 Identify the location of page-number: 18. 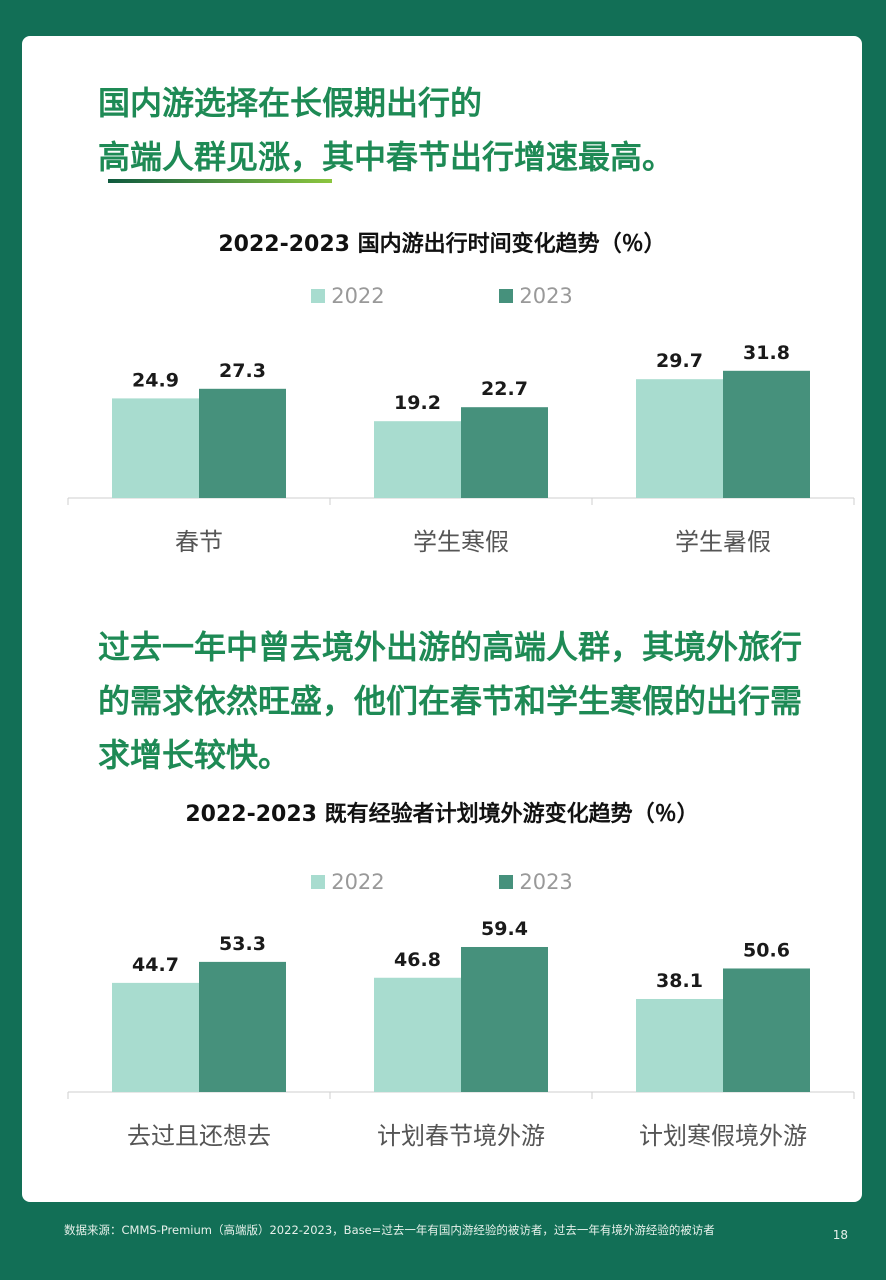
(840, 1235).